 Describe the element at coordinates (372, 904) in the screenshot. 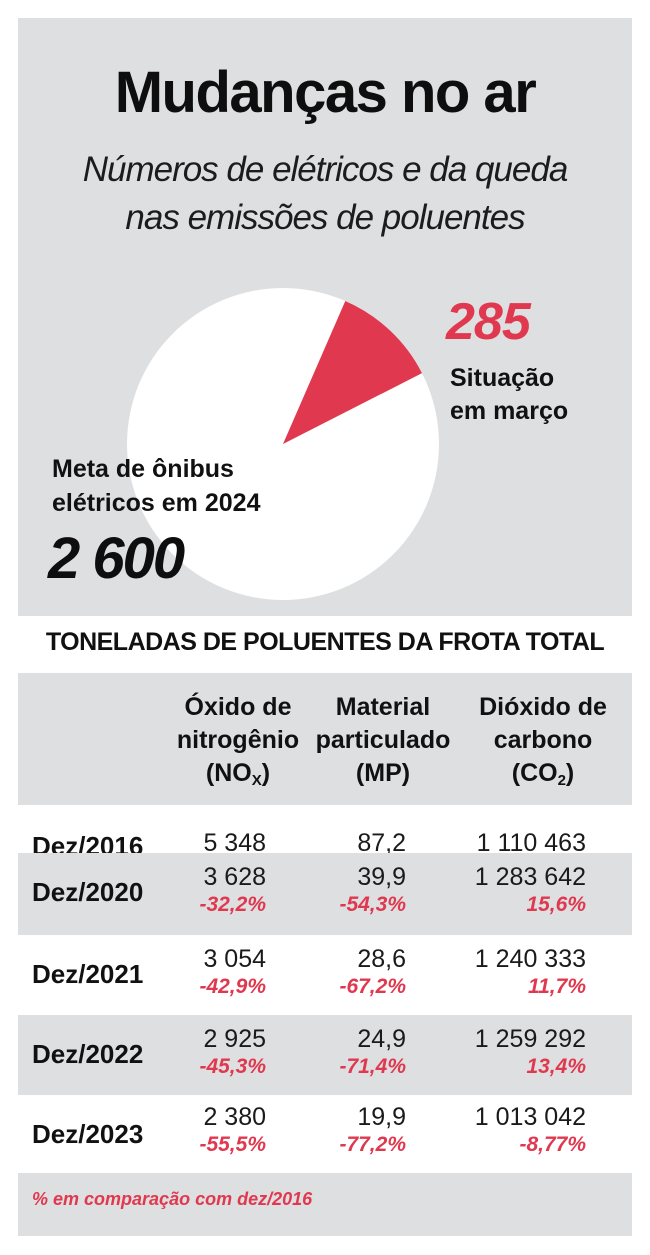

I see `pct-mp: -54,3%` at that location.